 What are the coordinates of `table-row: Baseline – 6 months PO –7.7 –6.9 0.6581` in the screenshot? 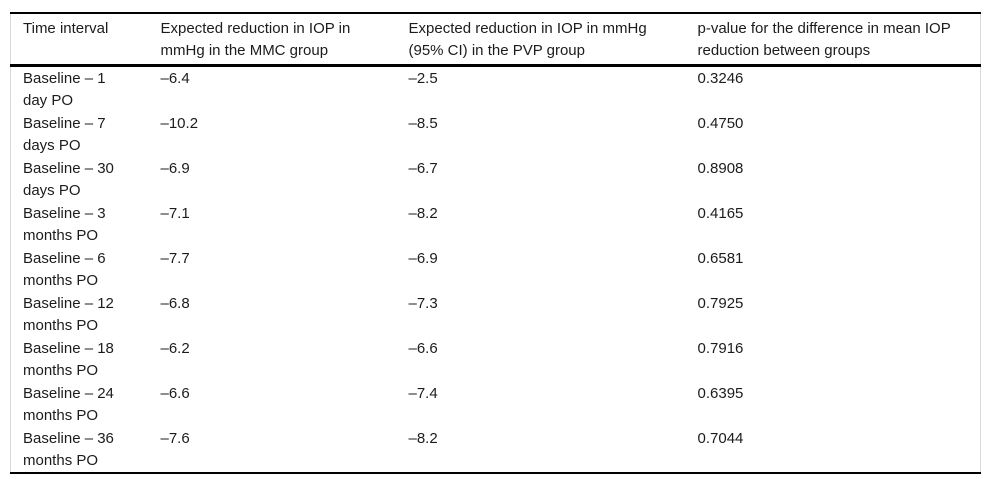 It's located at (496, 269).